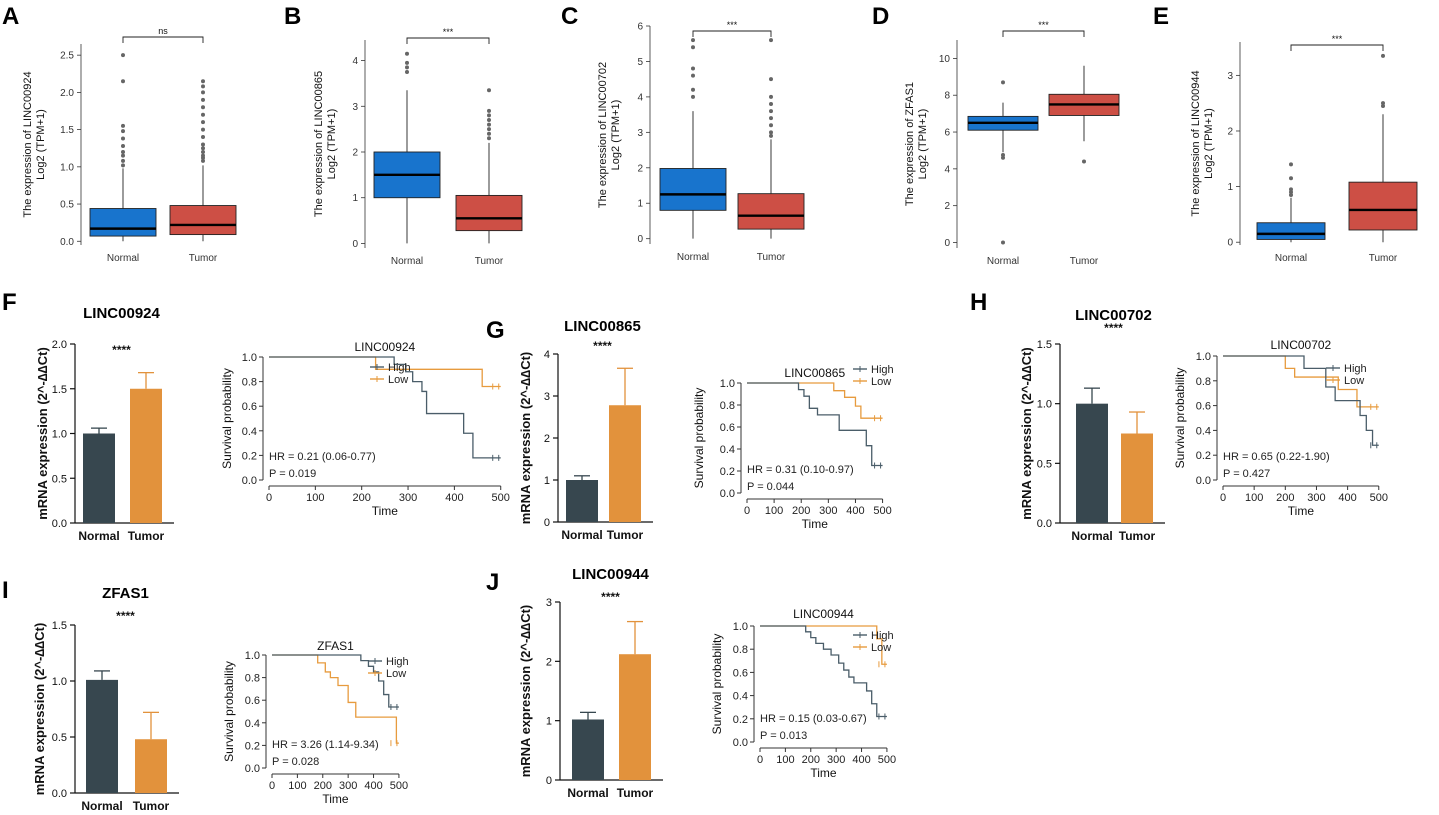 This screenshot has height=815, width=1439. What do you see at coordinates (801, 511) in the screenshot?
I see `x-tick-label: 200` at bounding box center [801, 511].